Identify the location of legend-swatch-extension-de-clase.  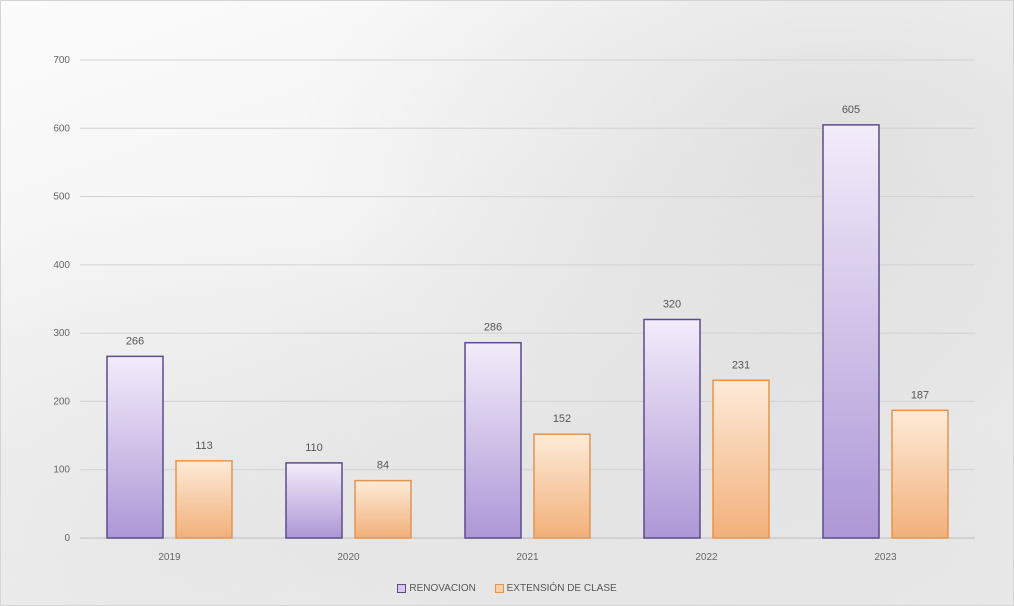
(499, 588).